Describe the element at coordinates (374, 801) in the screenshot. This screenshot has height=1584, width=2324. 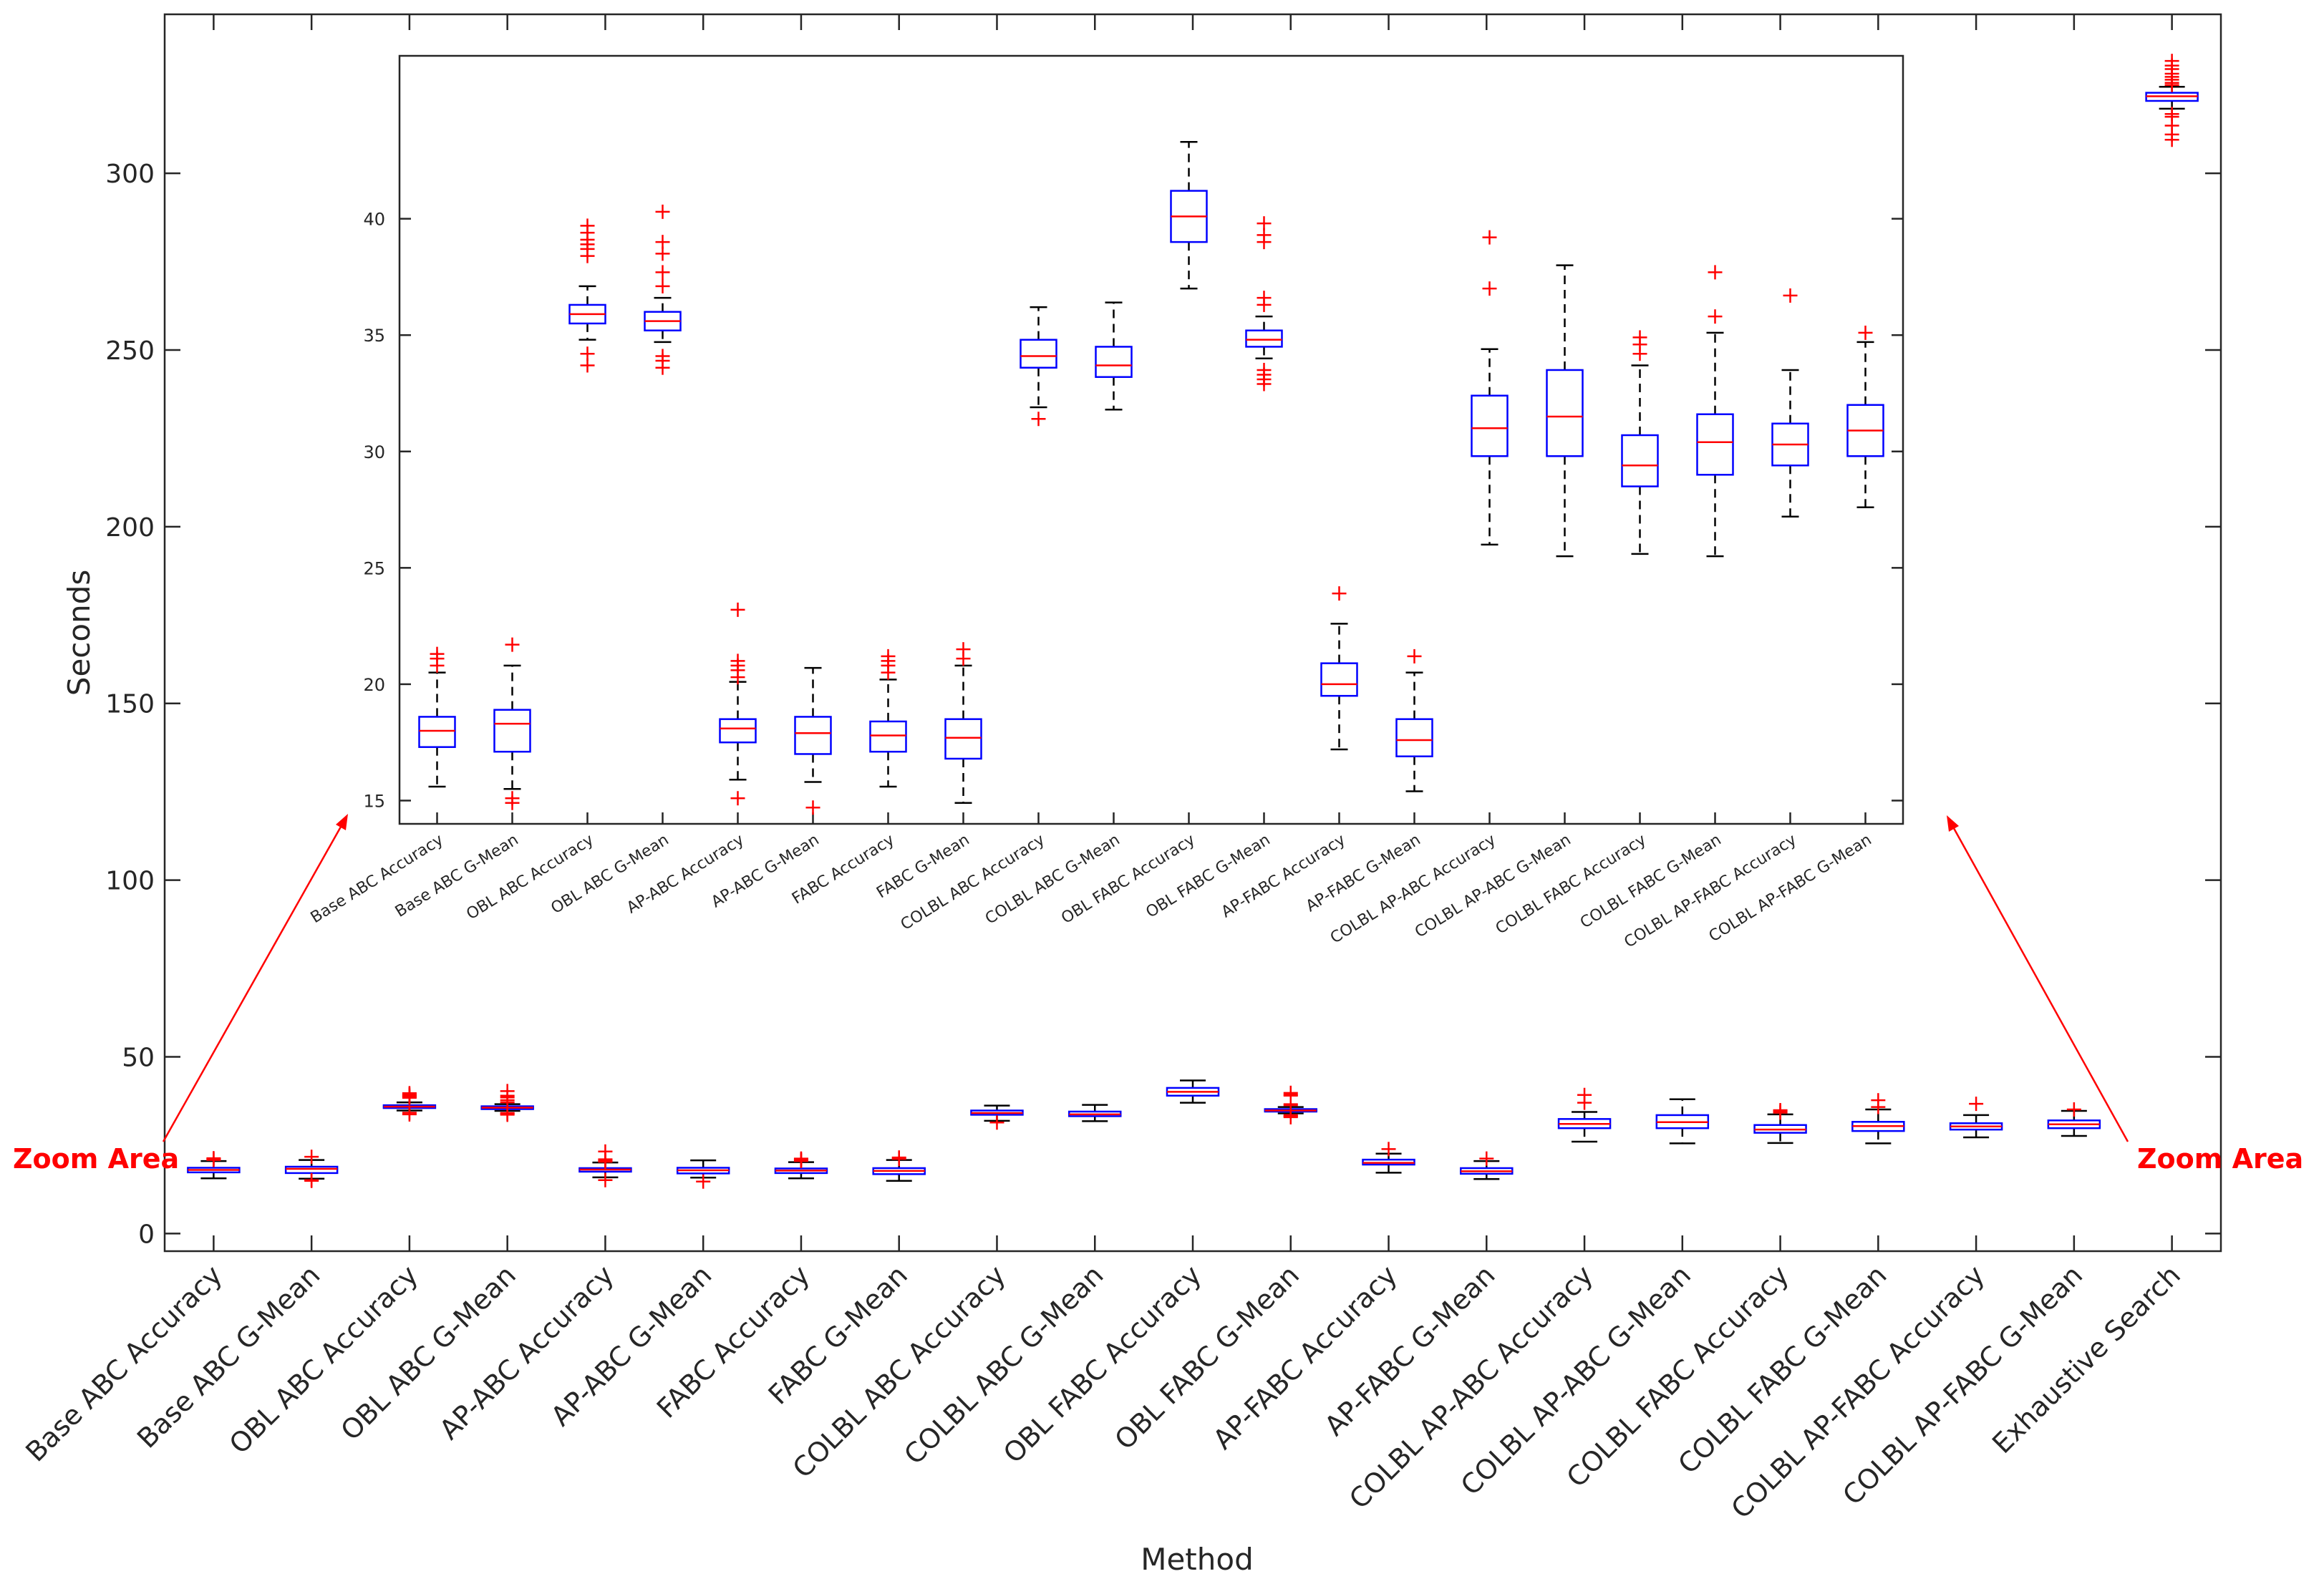
I see `inset-y-tick-label: 15` at that location.